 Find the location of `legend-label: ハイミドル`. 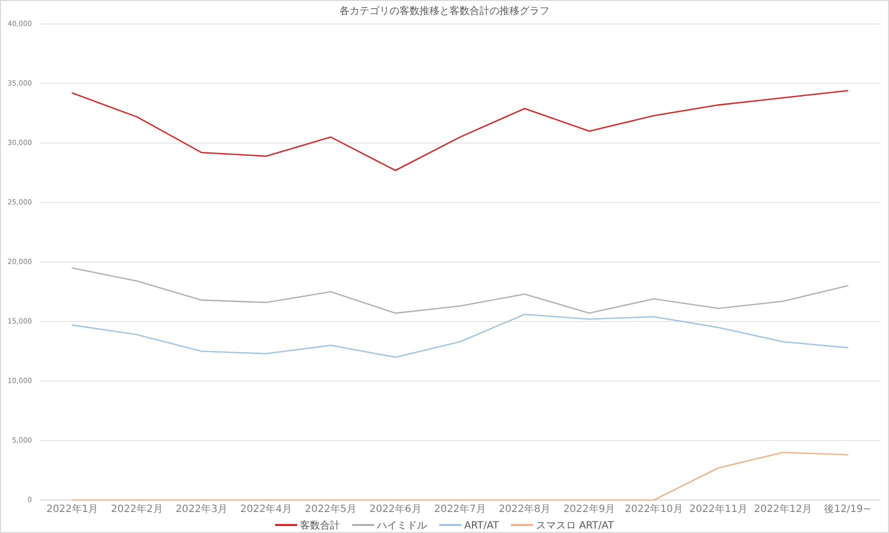

legend-label: ハイミドル is located at coordinates (402, 526).